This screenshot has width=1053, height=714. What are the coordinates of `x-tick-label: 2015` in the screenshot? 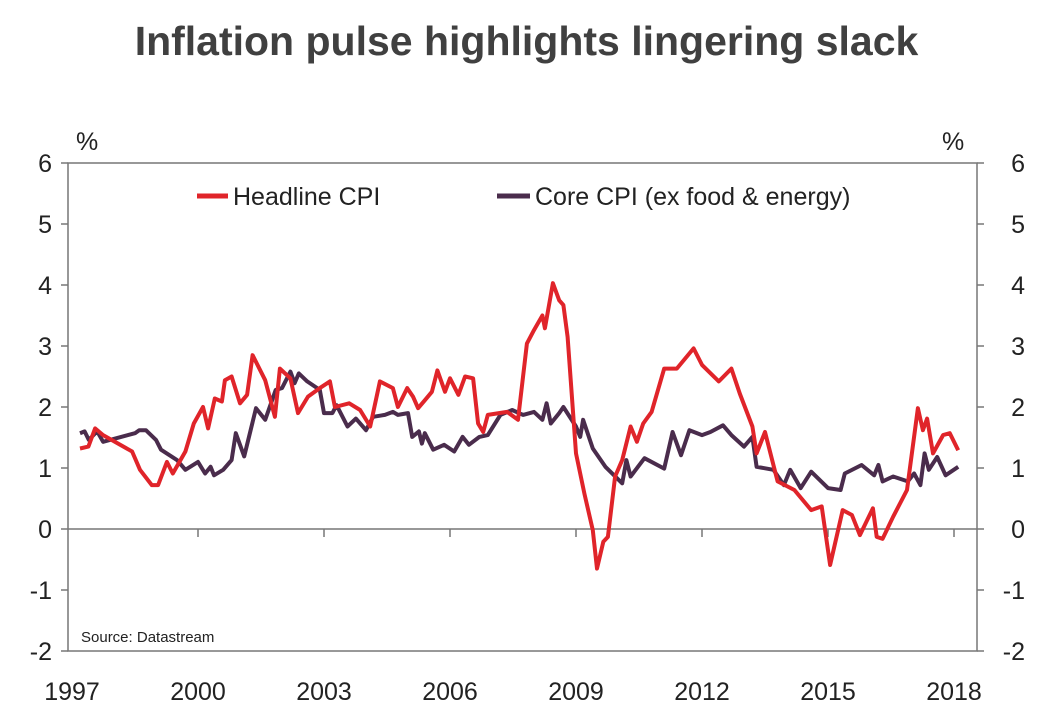 It's located at (828, 692).